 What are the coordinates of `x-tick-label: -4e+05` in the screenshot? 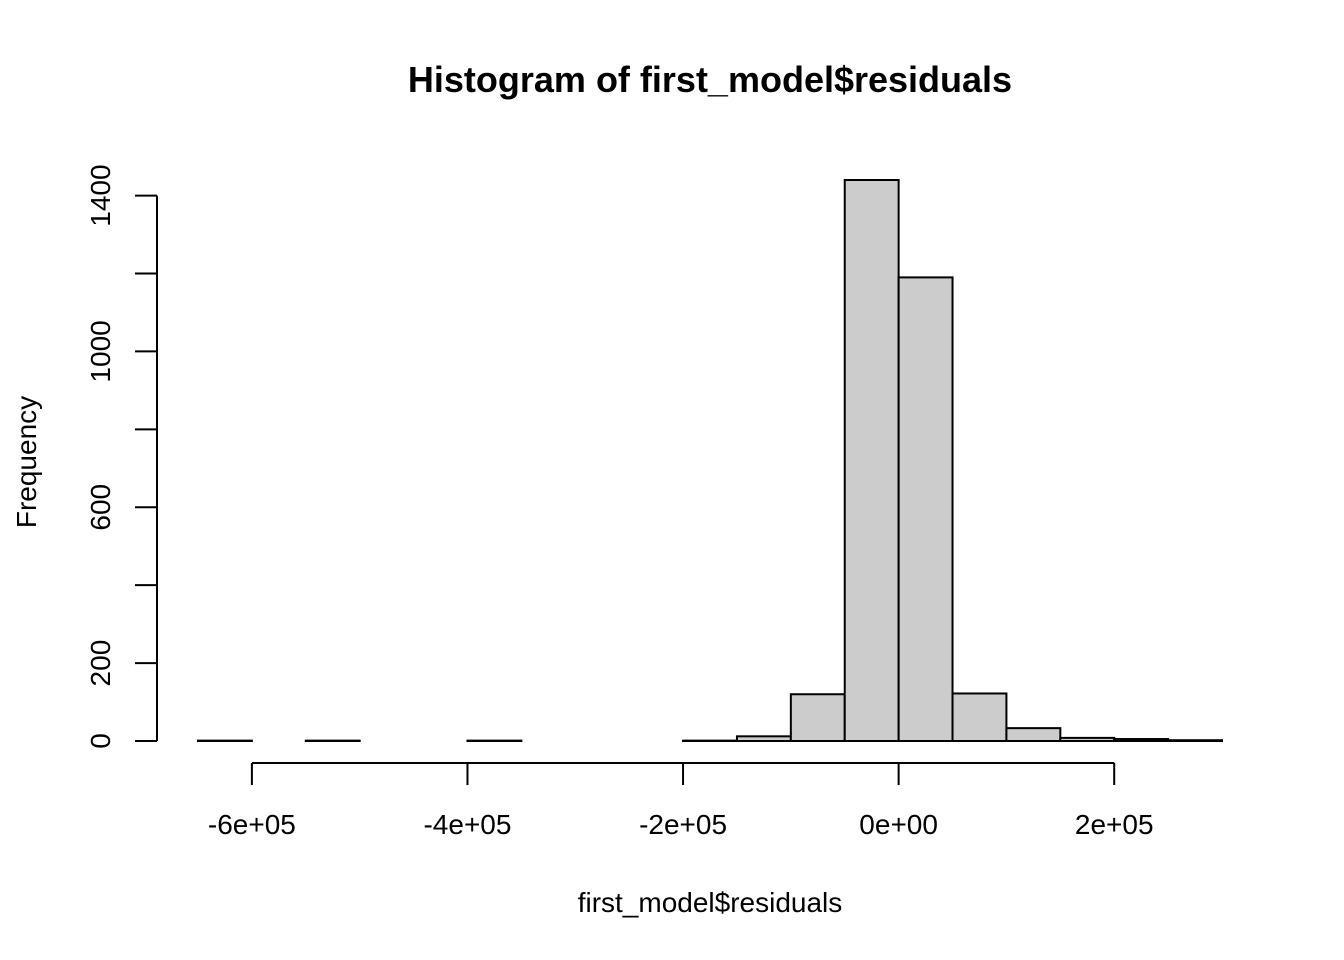 It's located at (467, 824).